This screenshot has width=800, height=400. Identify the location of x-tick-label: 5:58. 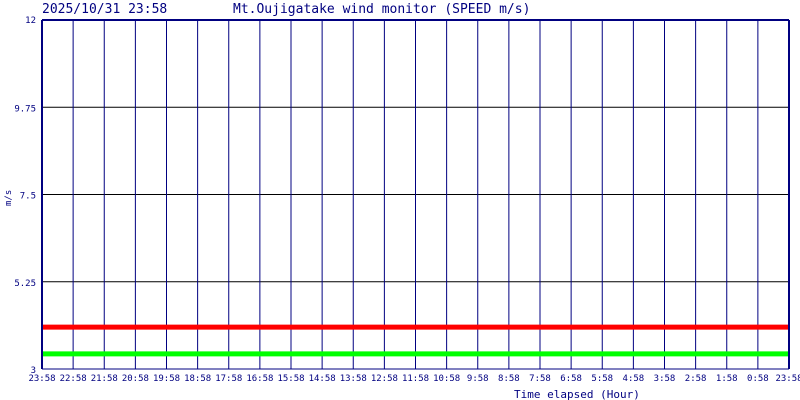
(602, 379).